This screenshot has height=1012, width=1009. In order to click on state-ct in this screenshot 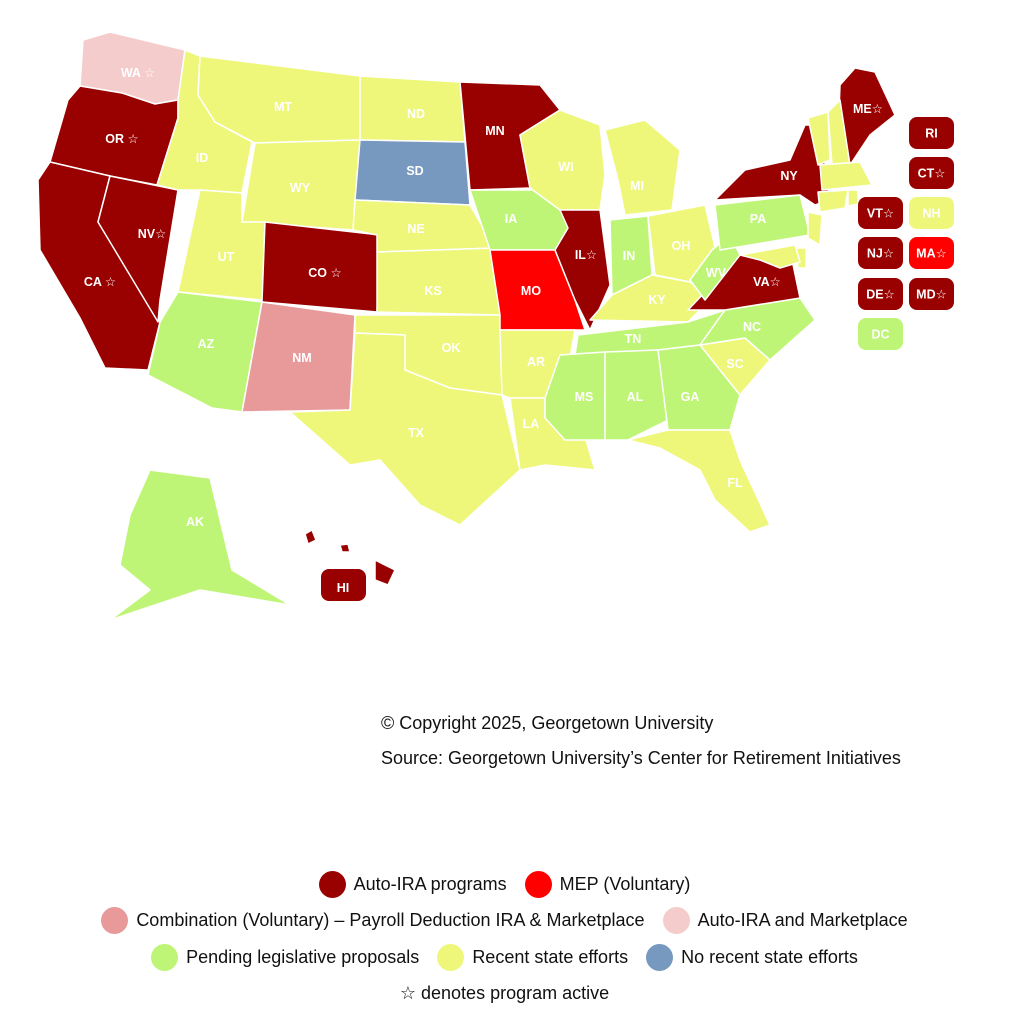, I will do `click(833, 201)`.